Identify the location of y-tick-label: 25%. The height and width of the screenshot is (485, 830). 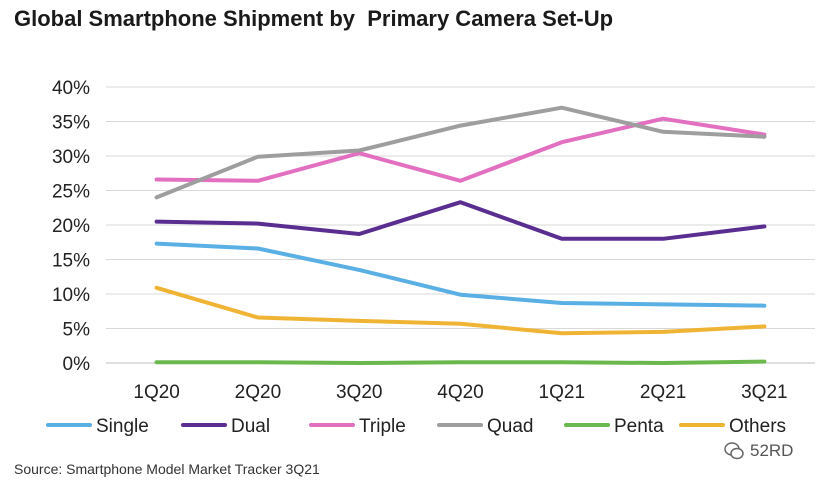
(71, 192).